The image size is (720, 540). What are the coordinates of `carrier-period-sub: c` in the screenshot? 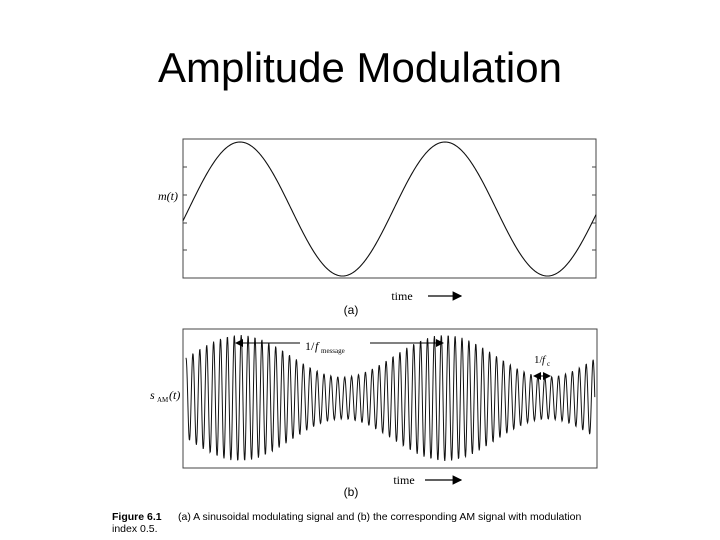 It's located at (548, 364).